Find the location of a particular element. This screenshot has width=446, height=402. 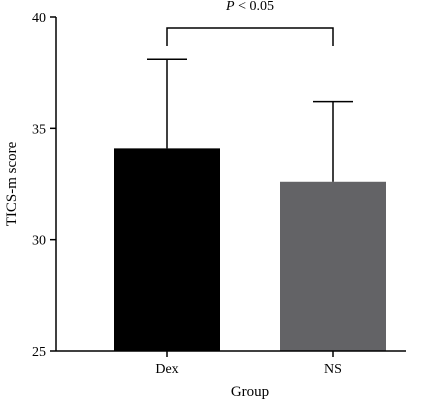

x-tick-label: NS is located at coordinates (333, 369).